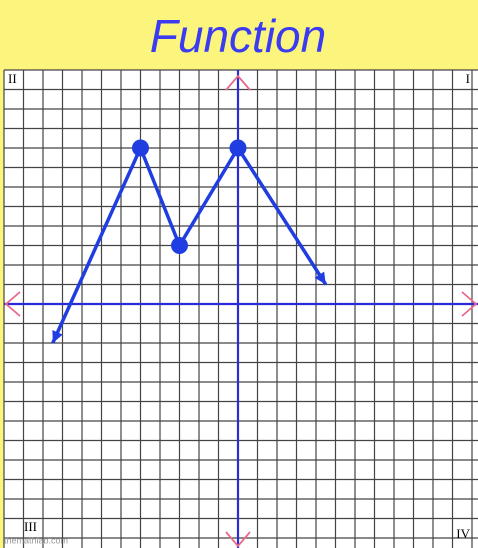 Image resolution: width=478 pixels, height=548 pixels. I want to click on watermark: themathlab.com, so click(36, 540).